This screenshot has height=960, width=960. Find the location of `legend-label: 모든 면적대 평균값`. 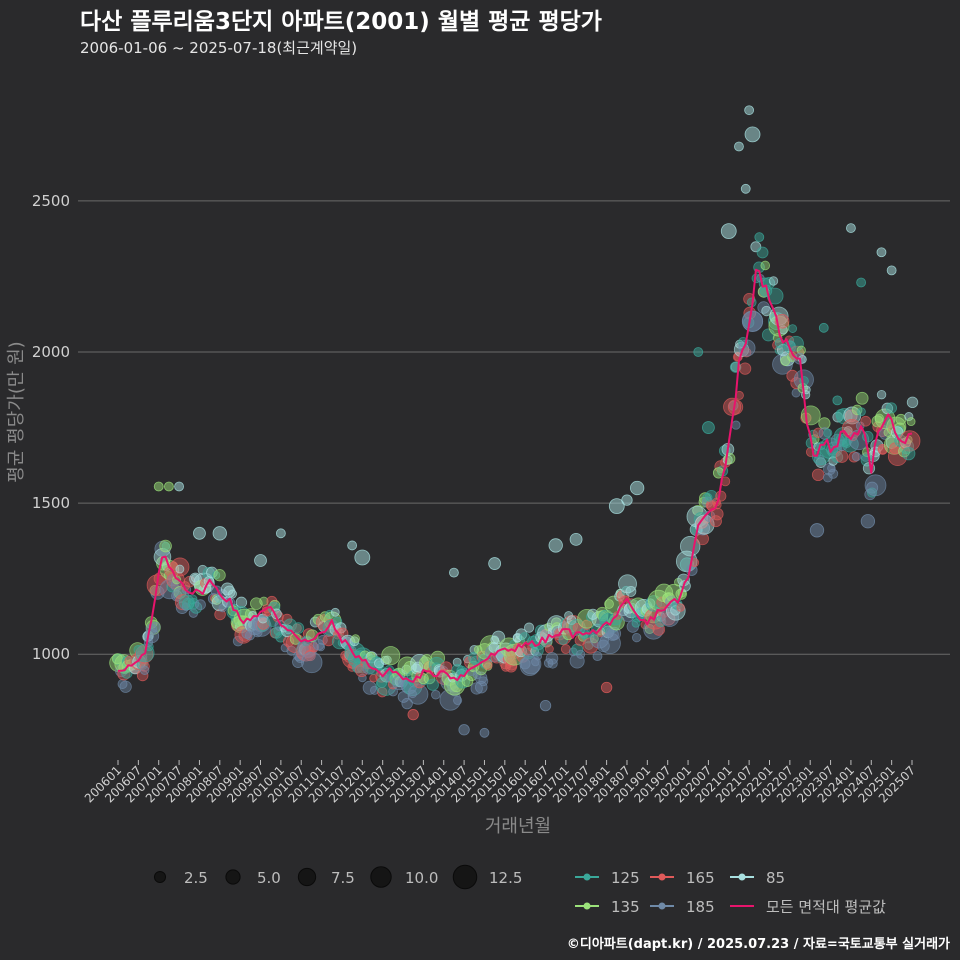

legend-label: 모든 면적대 평균값 is located at coordinates (826, 907).